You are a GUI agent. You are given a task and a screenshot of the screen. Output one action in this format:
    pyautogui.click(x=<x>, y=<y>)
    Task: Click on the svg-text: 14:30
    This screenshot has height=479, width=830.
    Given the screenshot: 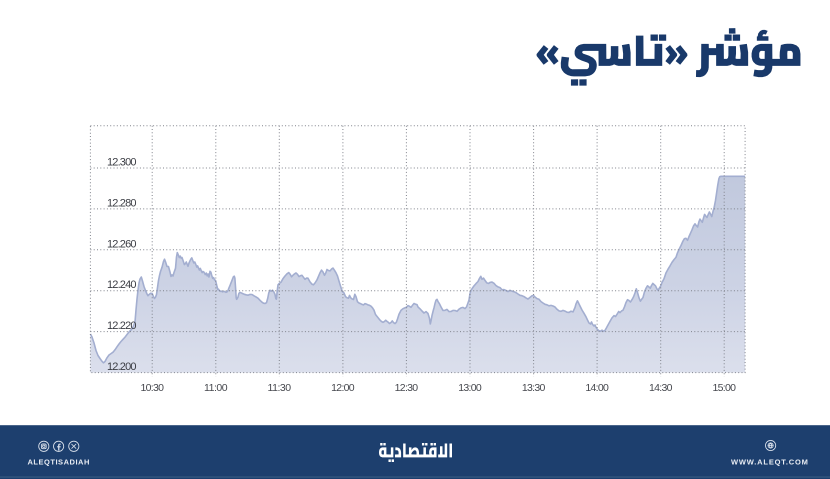 What is the action you would take?
    pyautogui.click(x=661, y=388)
    